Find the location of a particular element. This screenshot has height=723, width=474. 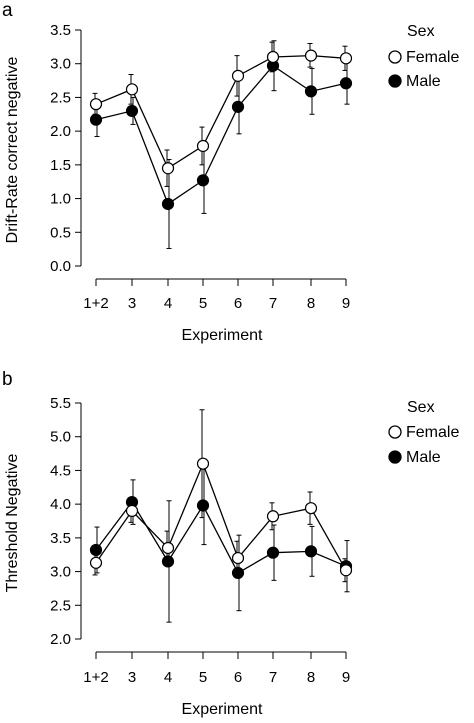

y-tick-label: 4.0 is located at coordinates (60, 504).